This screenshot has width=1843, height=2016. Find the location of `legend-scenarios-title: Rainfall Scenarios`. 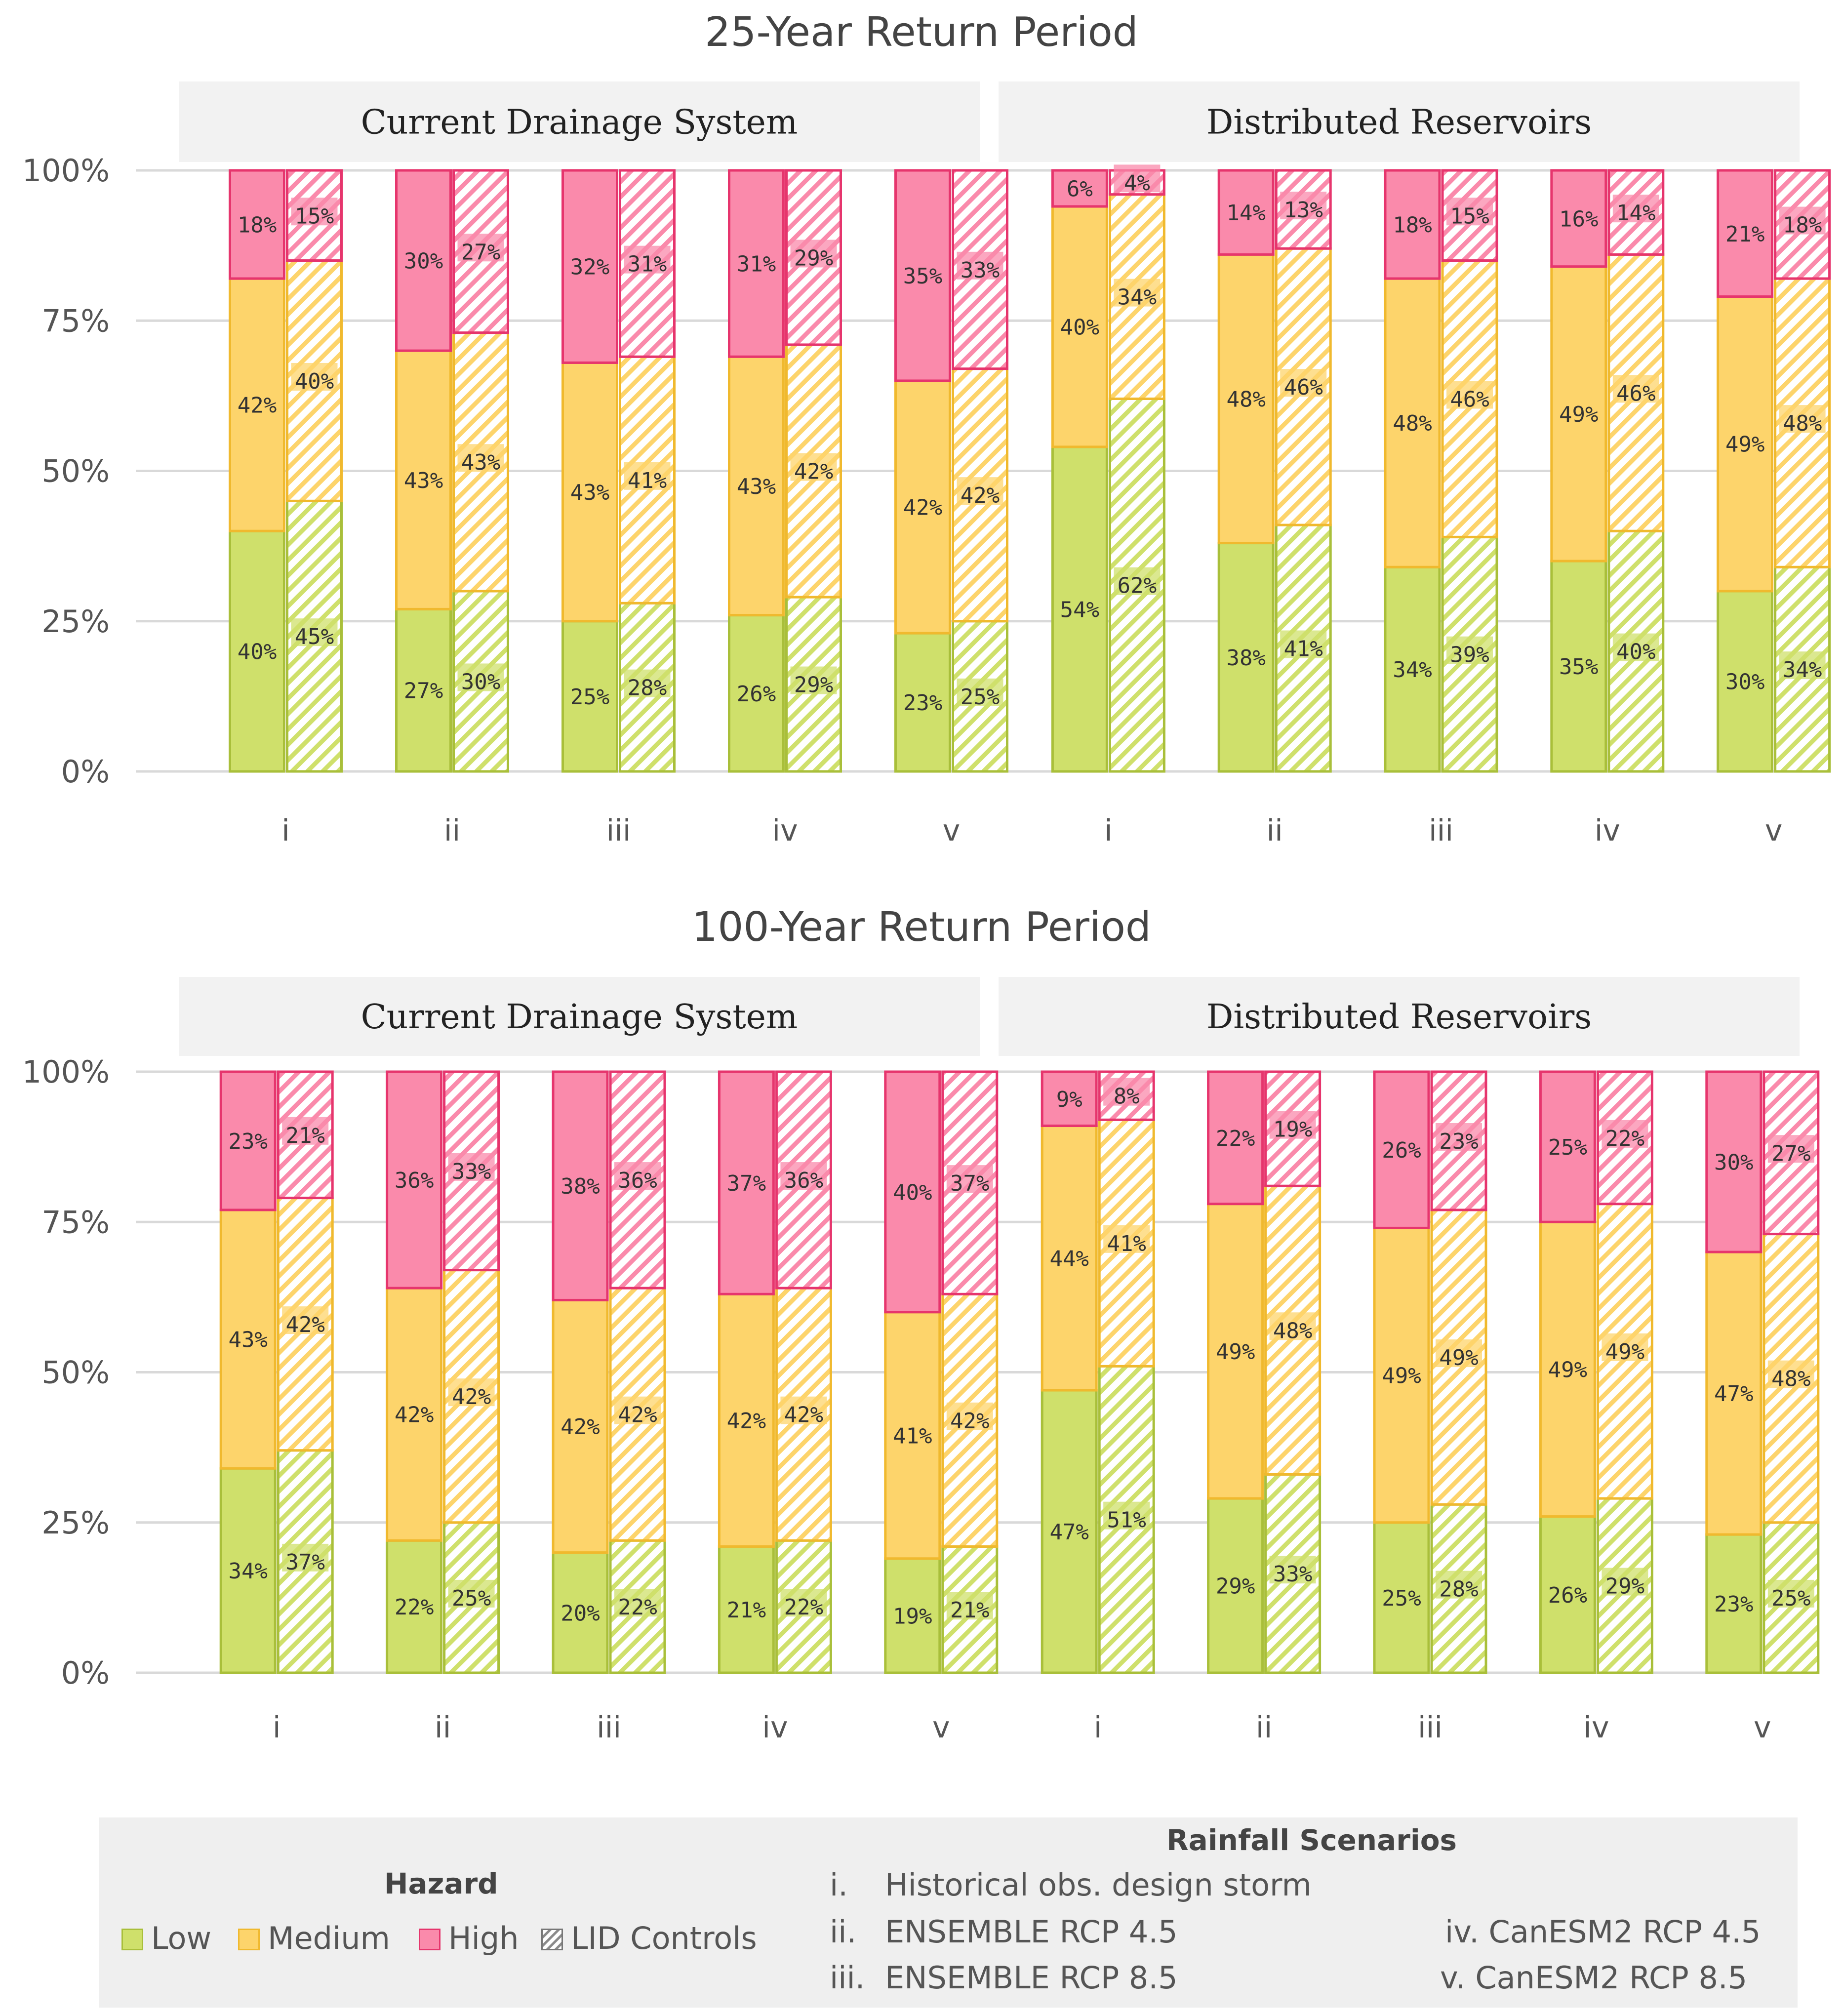

legend-scenarios-title: Rainfall Scenarios is located at coordinates (1312, 1840).